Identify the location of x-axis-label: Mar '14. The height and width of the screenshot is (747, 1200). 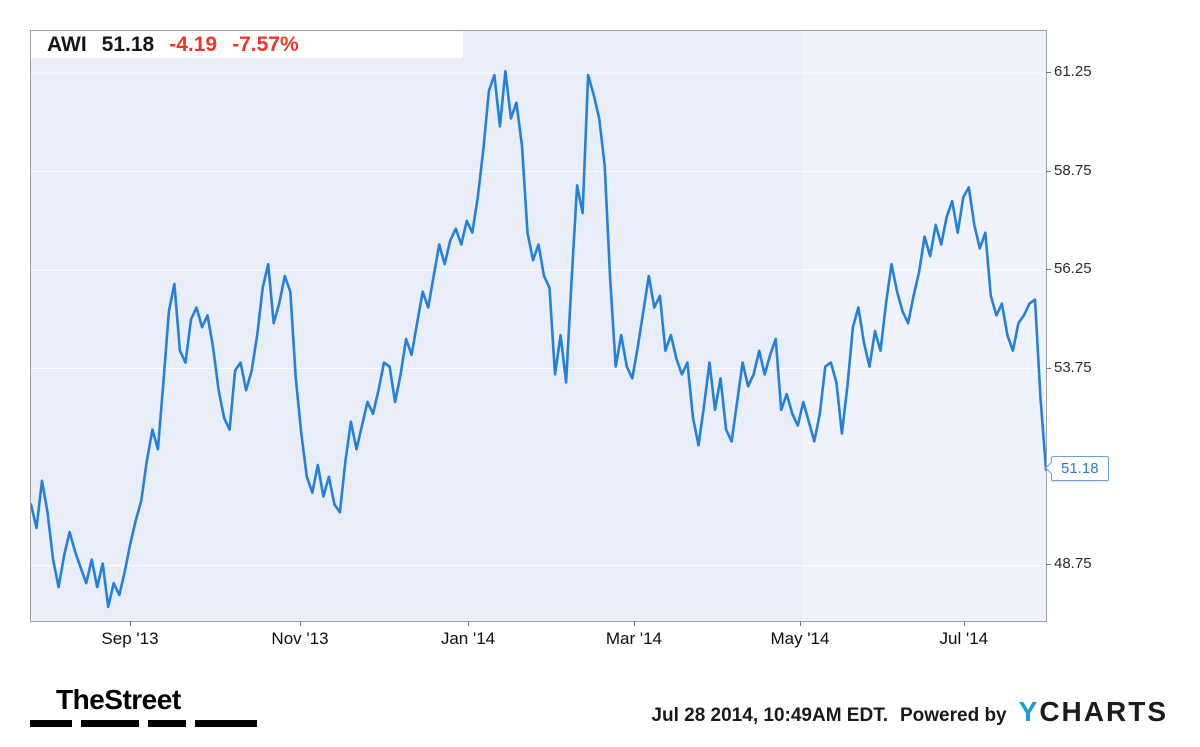
(633, 638).